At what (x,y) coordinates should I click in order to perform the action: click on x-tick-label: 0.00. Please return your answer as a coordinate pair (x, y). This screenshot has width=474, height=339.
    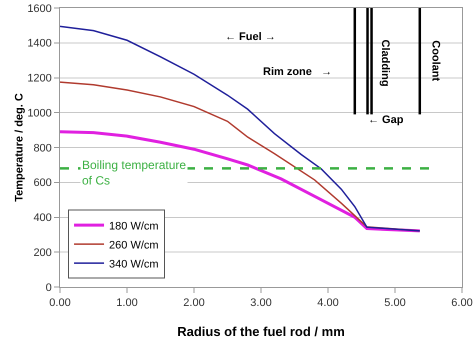
    Looking at the image, I should click on (60, 303).